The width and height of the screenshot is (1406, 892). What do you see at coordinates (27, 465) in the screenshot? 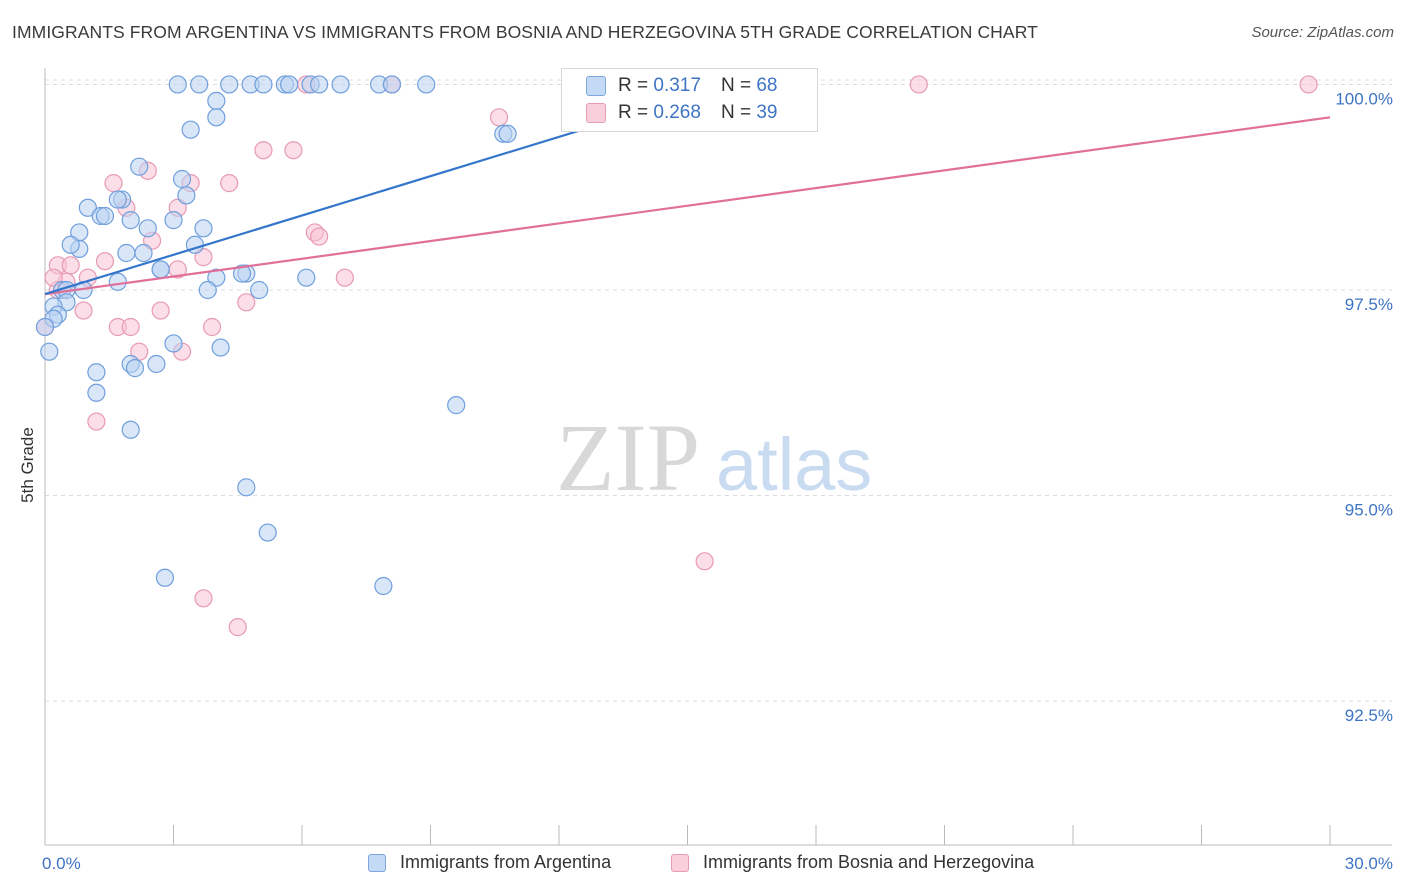
I see `y-axis-label: 5th Grade` at bounding box center [27, 465].